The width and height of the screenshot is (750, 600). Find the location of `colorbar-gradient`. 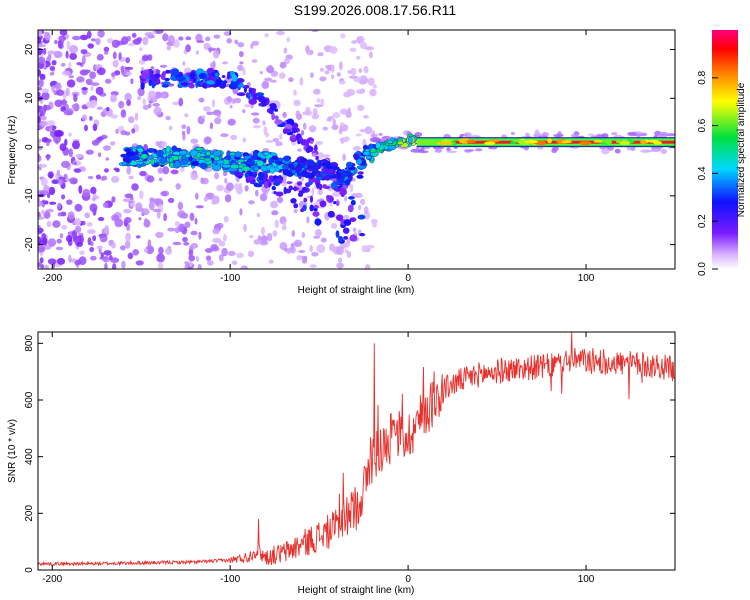

colorbar-gradient is located at coordinates (725, 149).